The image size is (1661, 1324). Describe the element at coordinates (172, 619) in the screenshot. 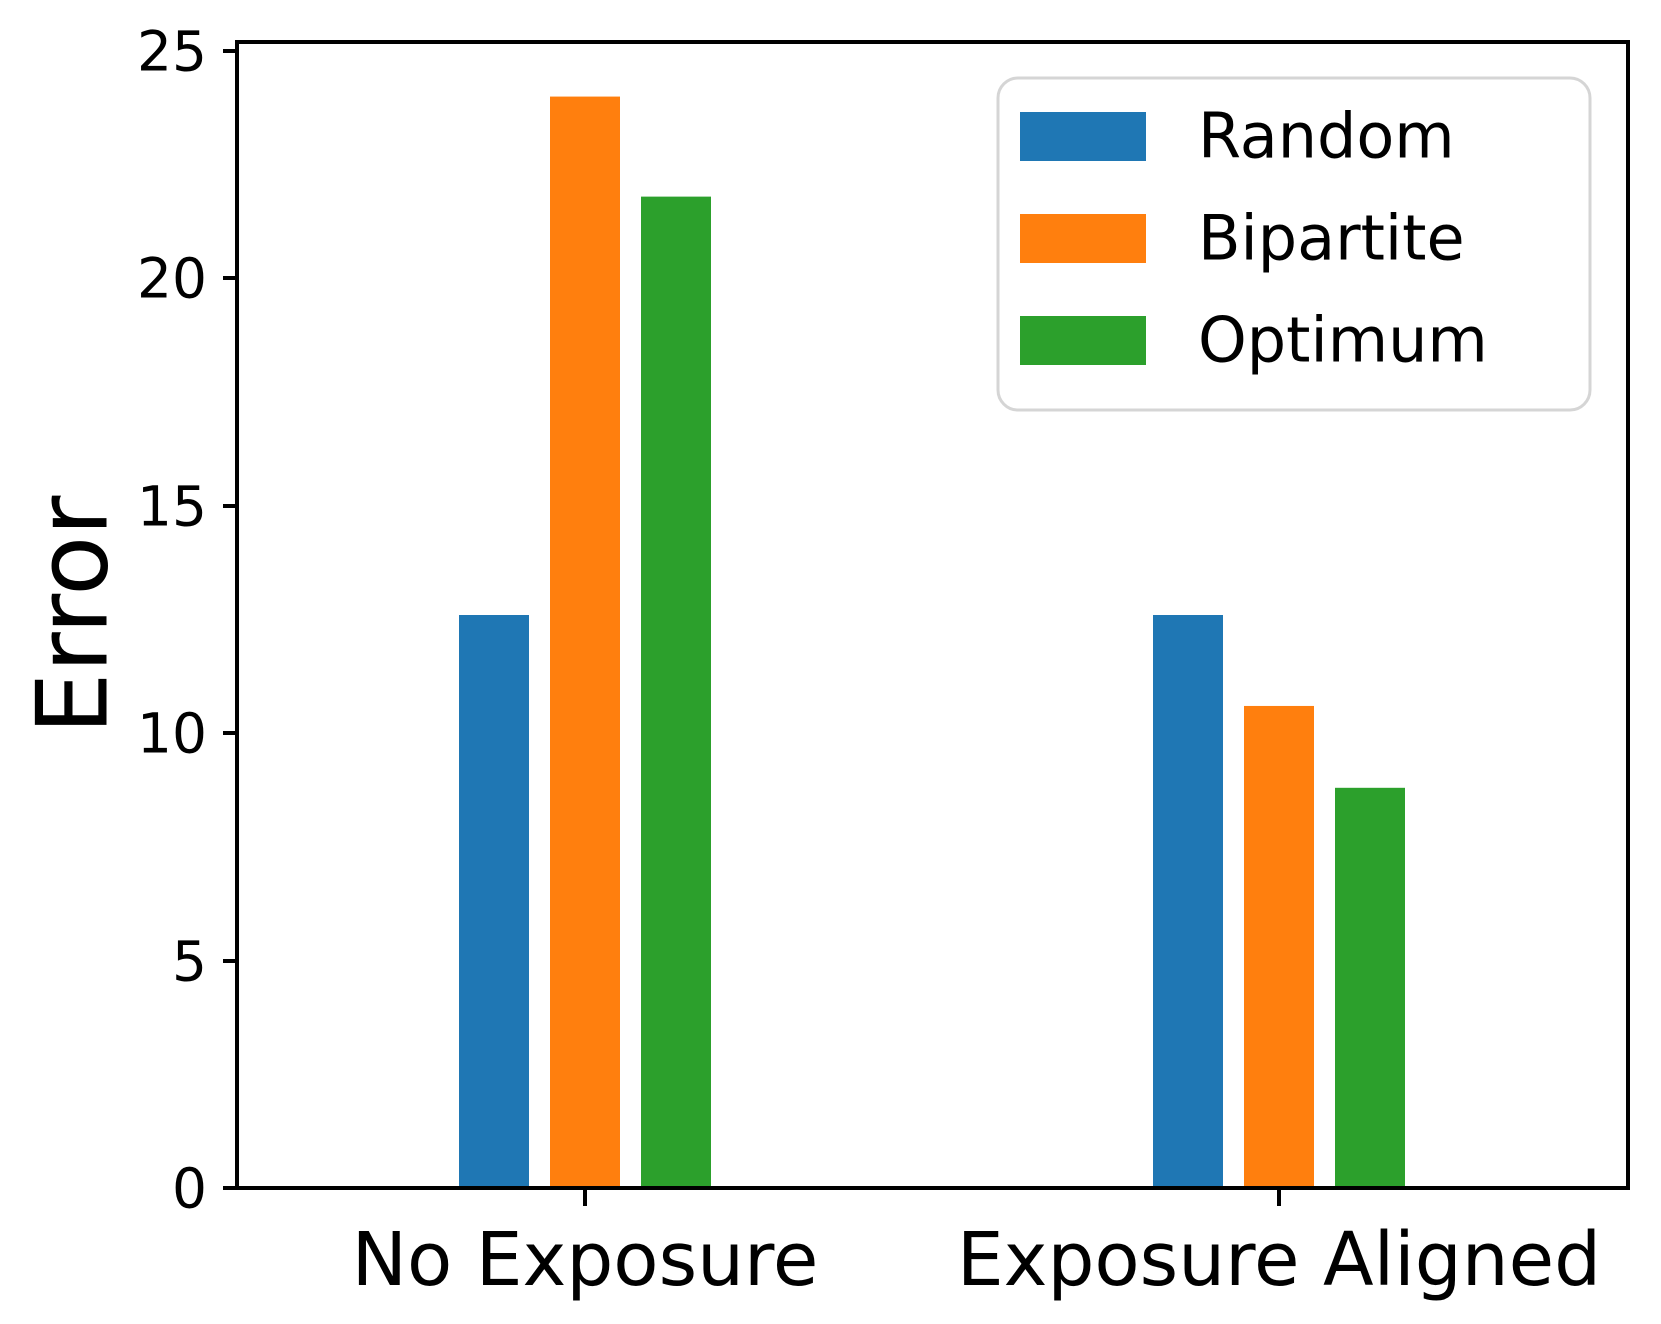

I see `y-axis-tick-labels: 0 5 10 15 20 25` at that location.